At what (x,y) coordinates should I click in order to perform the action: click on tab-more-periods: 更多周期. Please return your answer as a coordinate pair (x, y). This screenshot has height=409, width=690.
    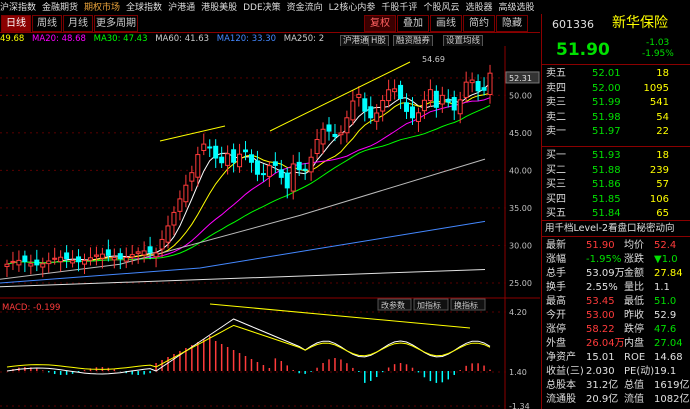
    Looking at the image, I should click on (116, 23).